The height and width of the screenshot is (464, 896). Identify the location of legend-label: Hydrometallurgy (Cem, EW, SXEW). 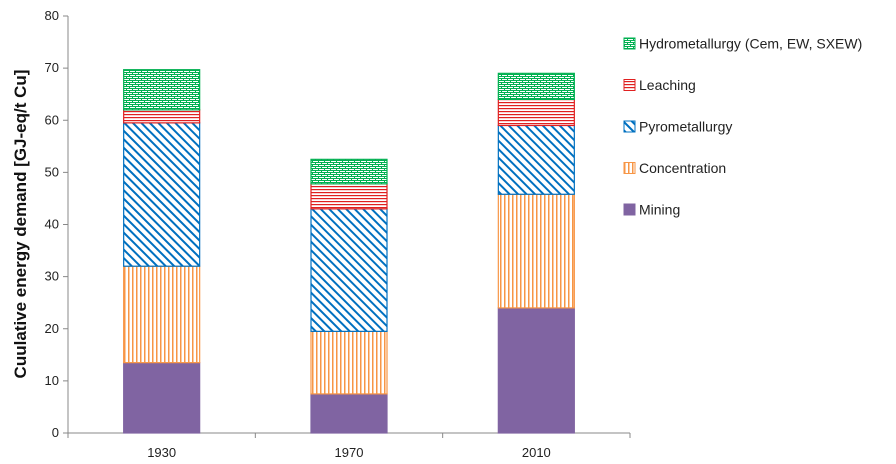
(750, 44).